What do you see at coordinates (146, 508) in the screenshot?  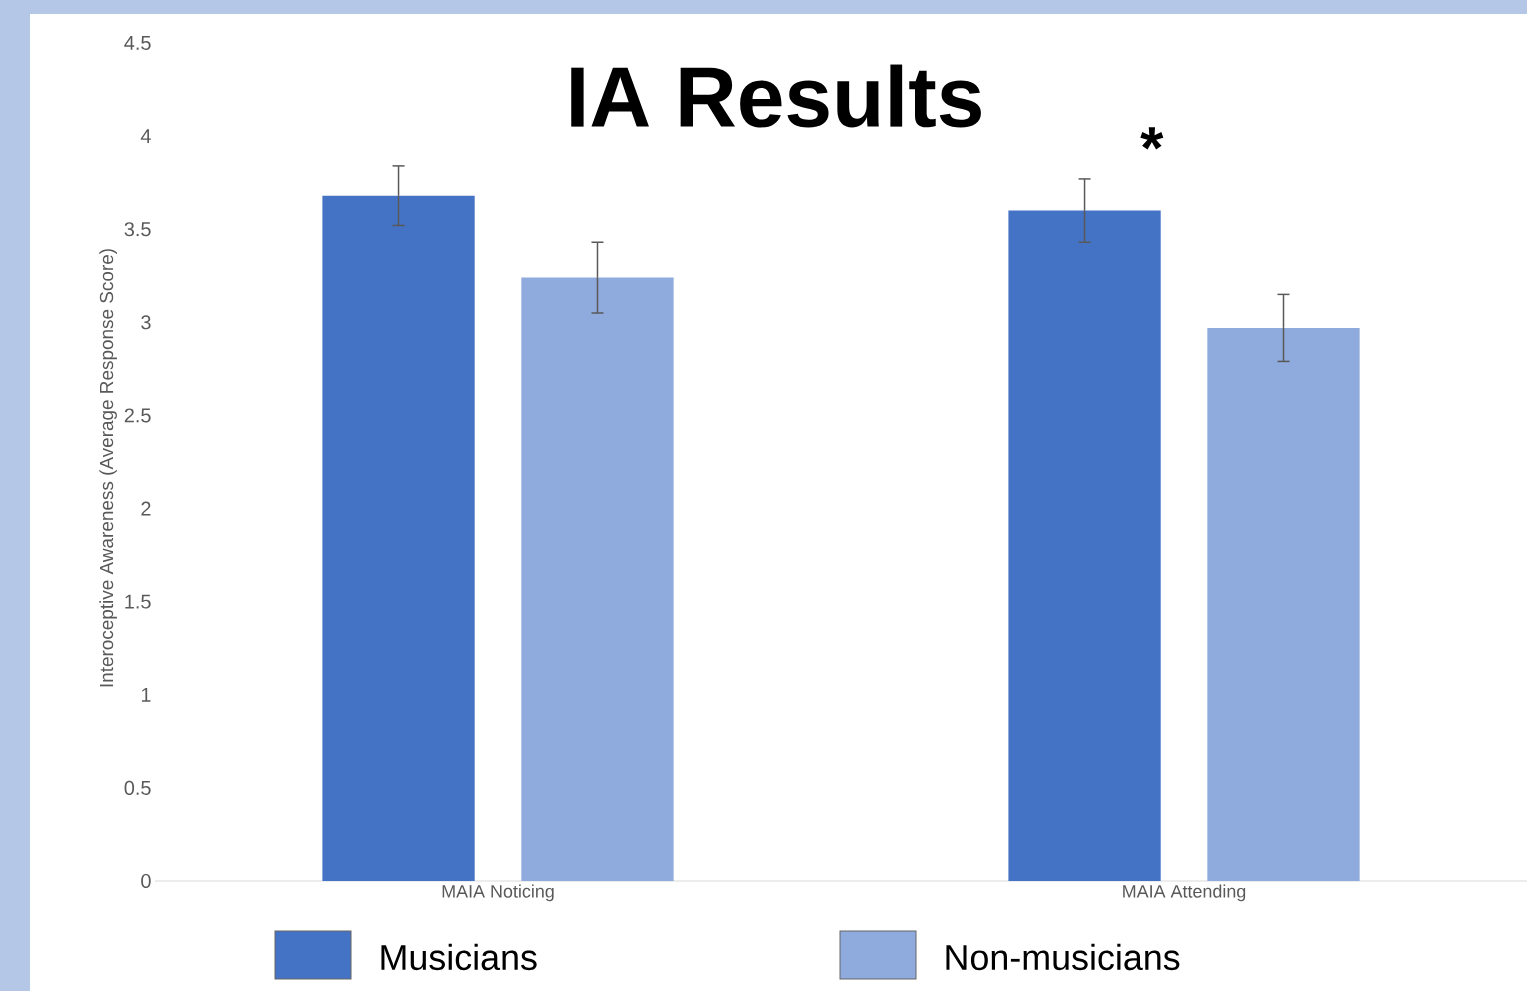 I see `y-tick-label: 2` at bounding box center [146, 508].